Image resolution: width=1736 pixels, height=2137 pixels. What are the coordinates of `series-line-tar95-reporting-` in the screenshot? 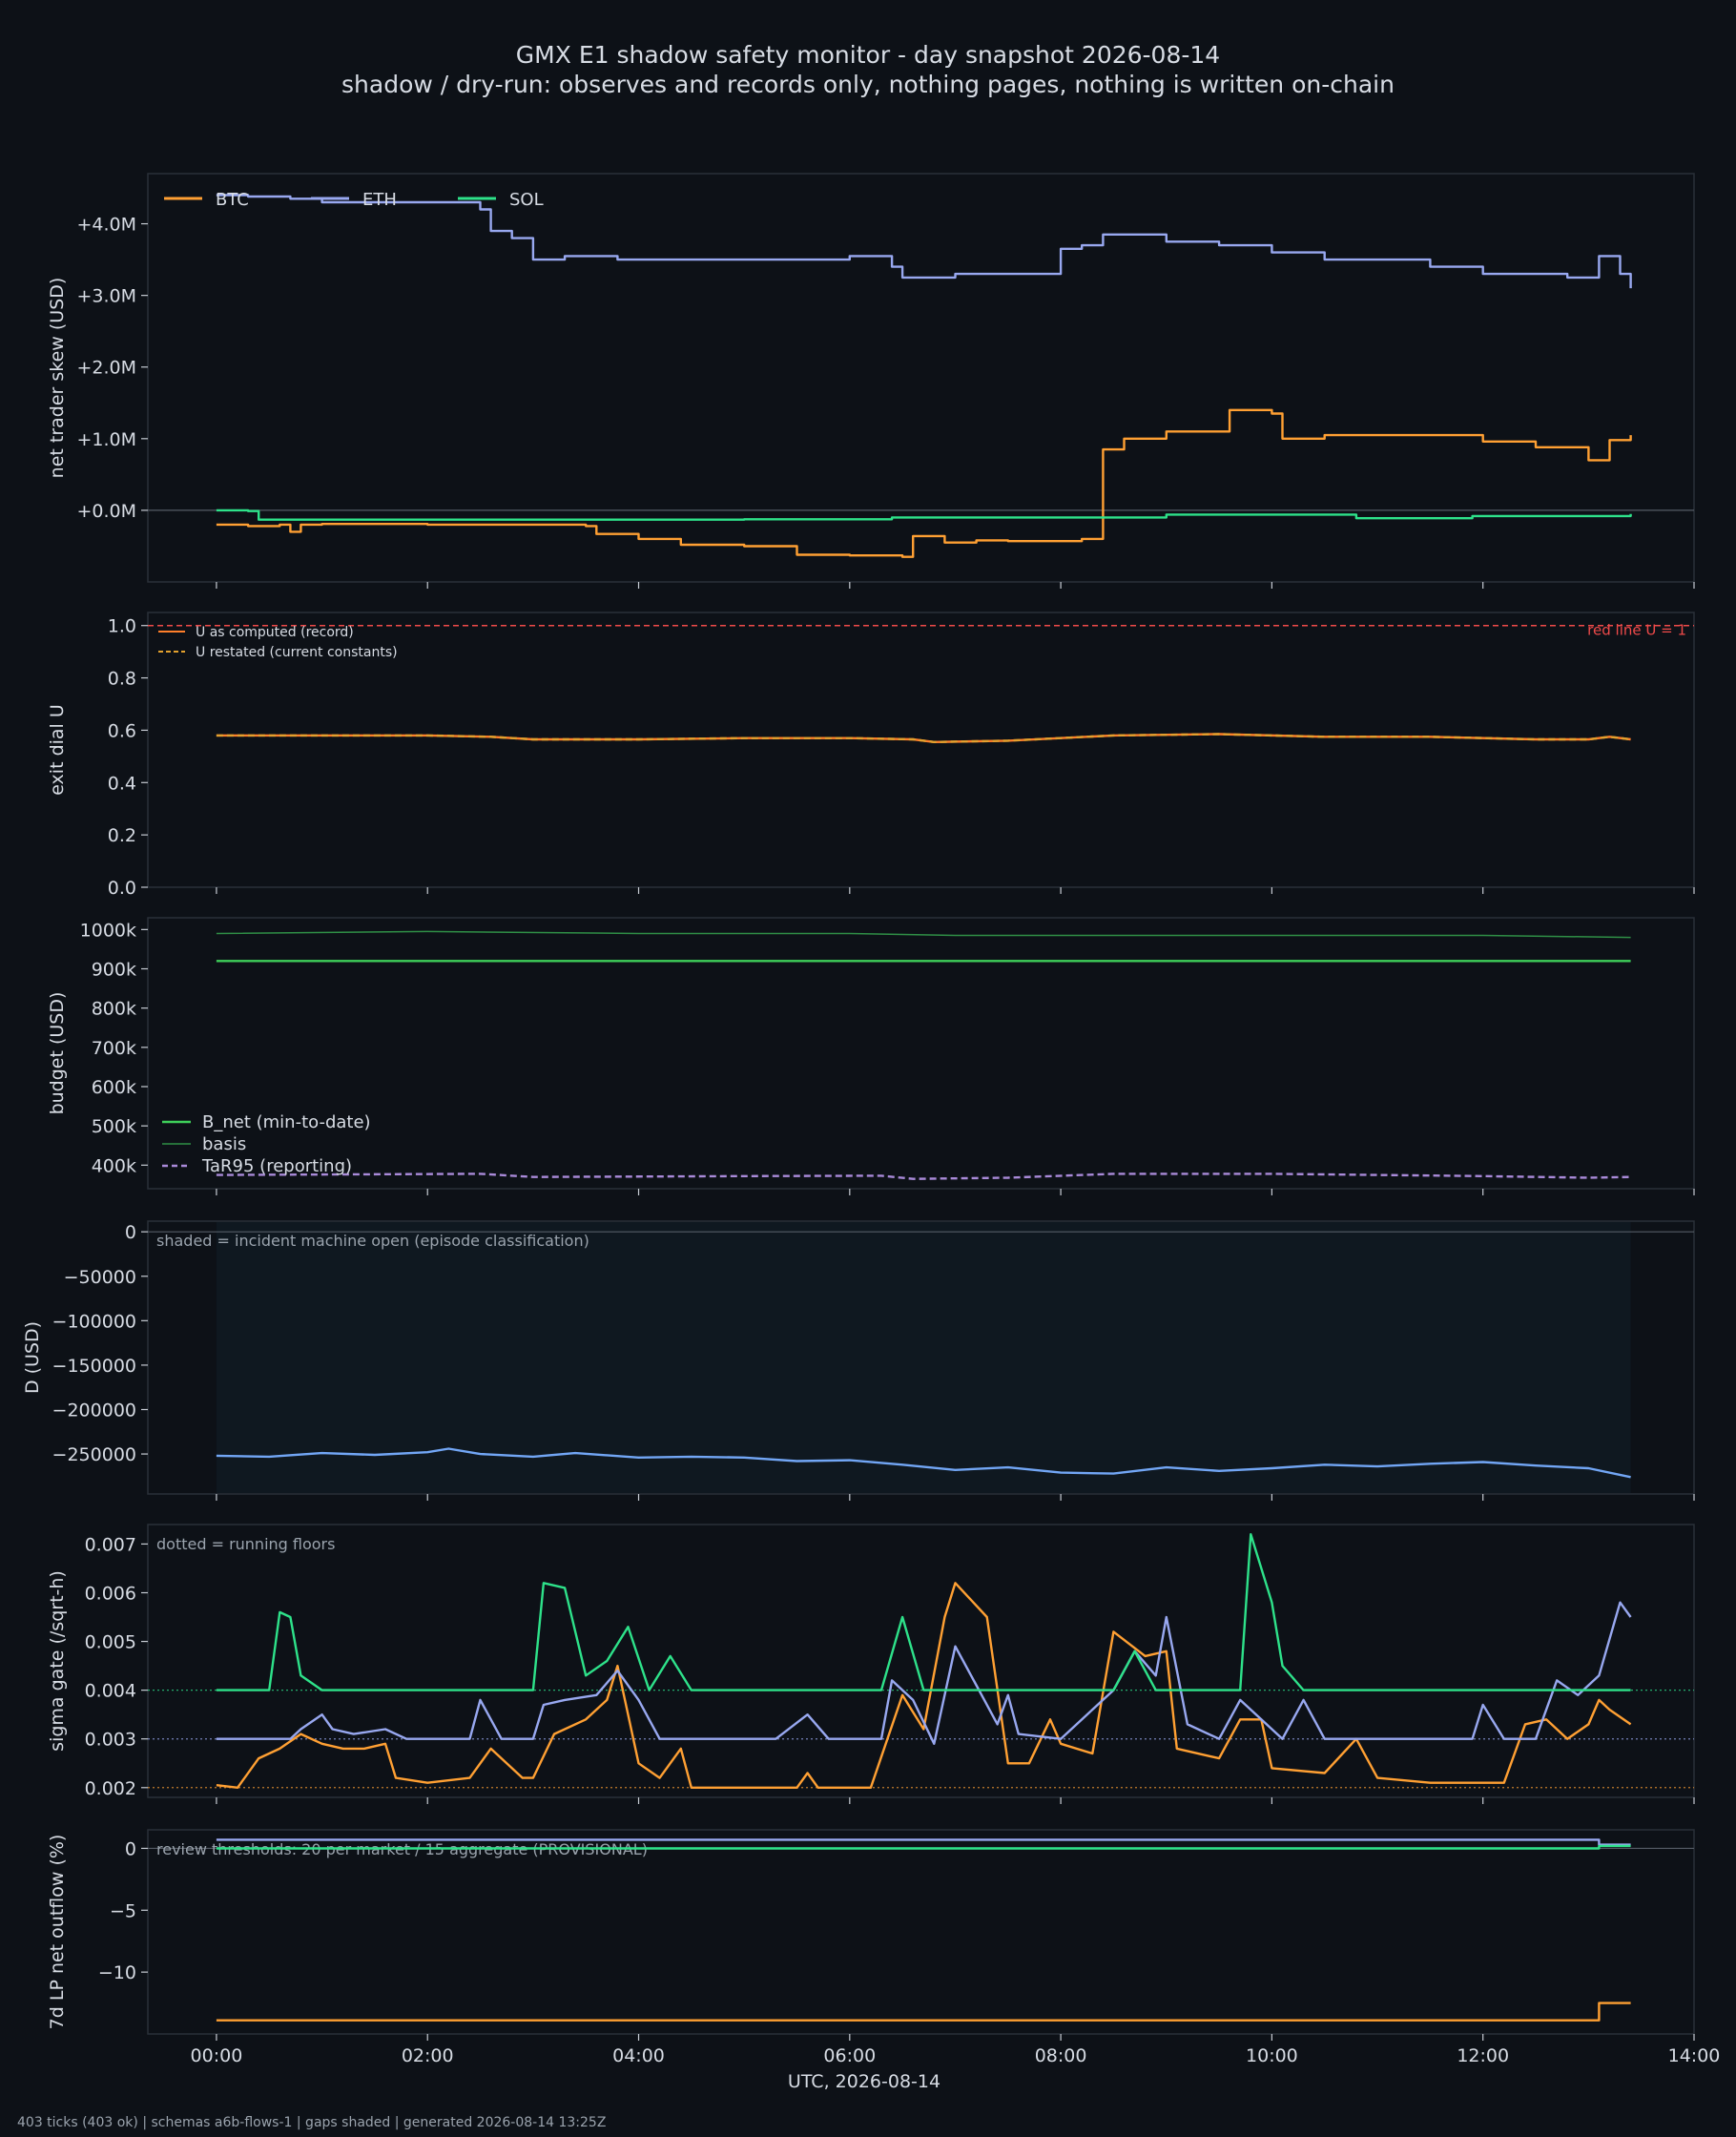 It's located at (923, 1176).